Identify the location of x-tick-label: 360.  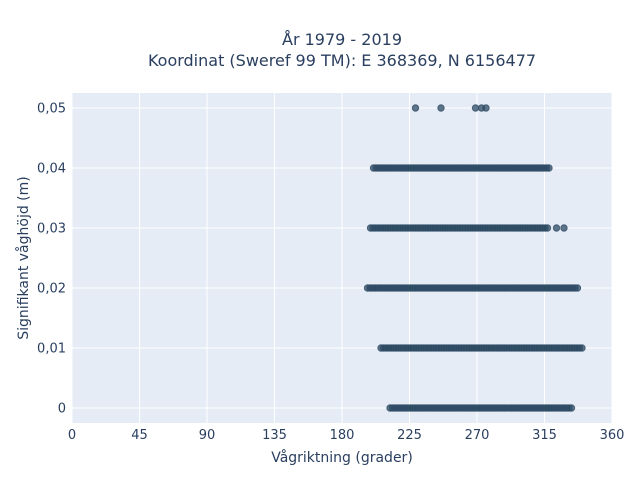
(612, 435).